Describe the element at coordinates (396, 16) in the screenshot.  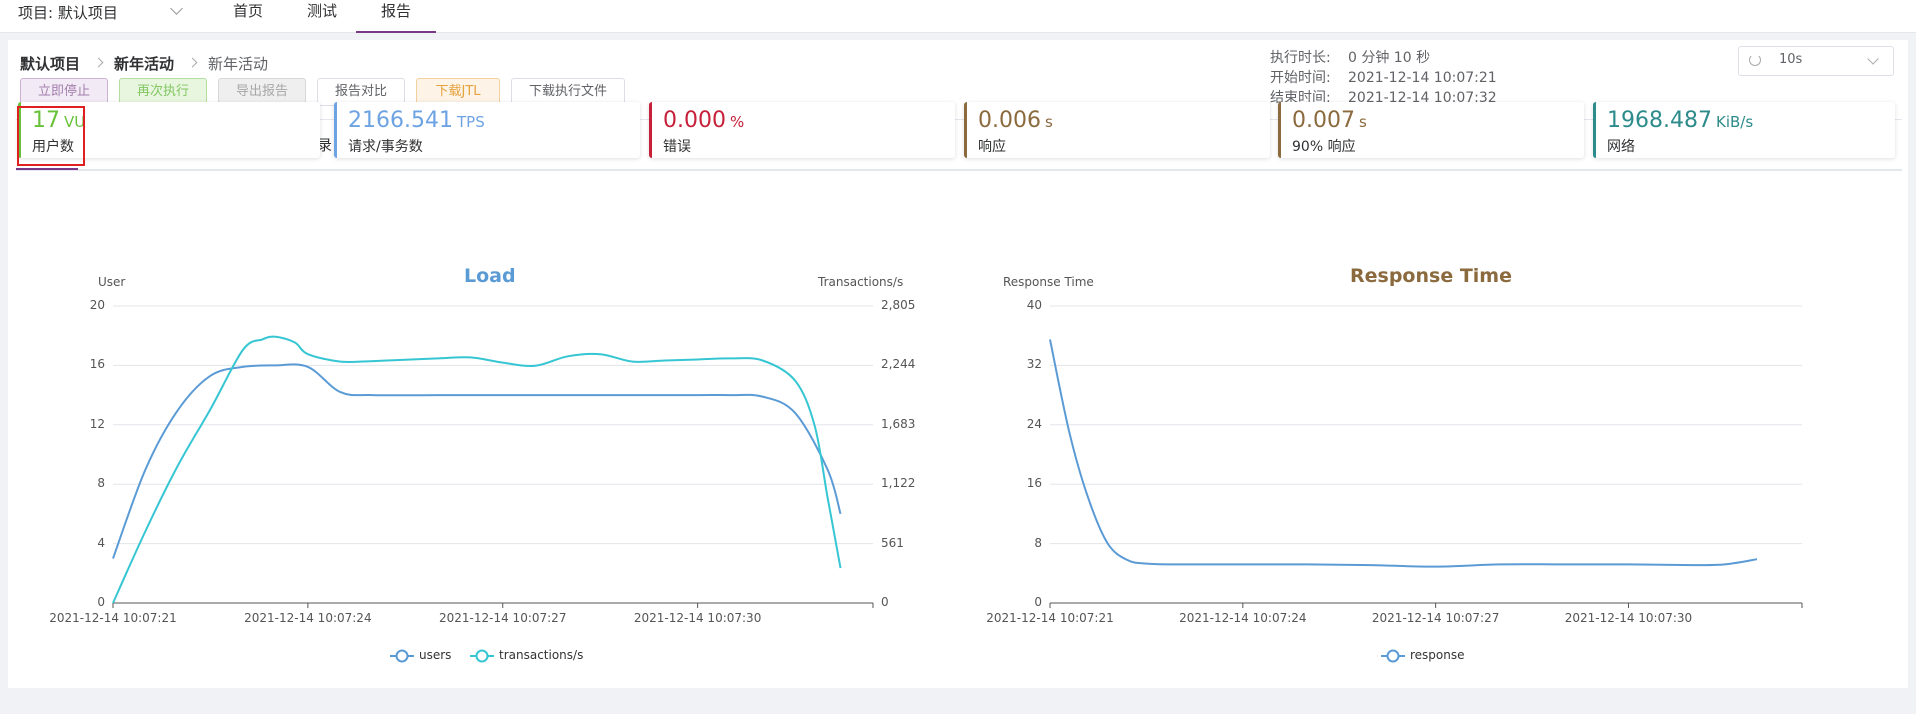
I see `nav-report: 报告` at that location.